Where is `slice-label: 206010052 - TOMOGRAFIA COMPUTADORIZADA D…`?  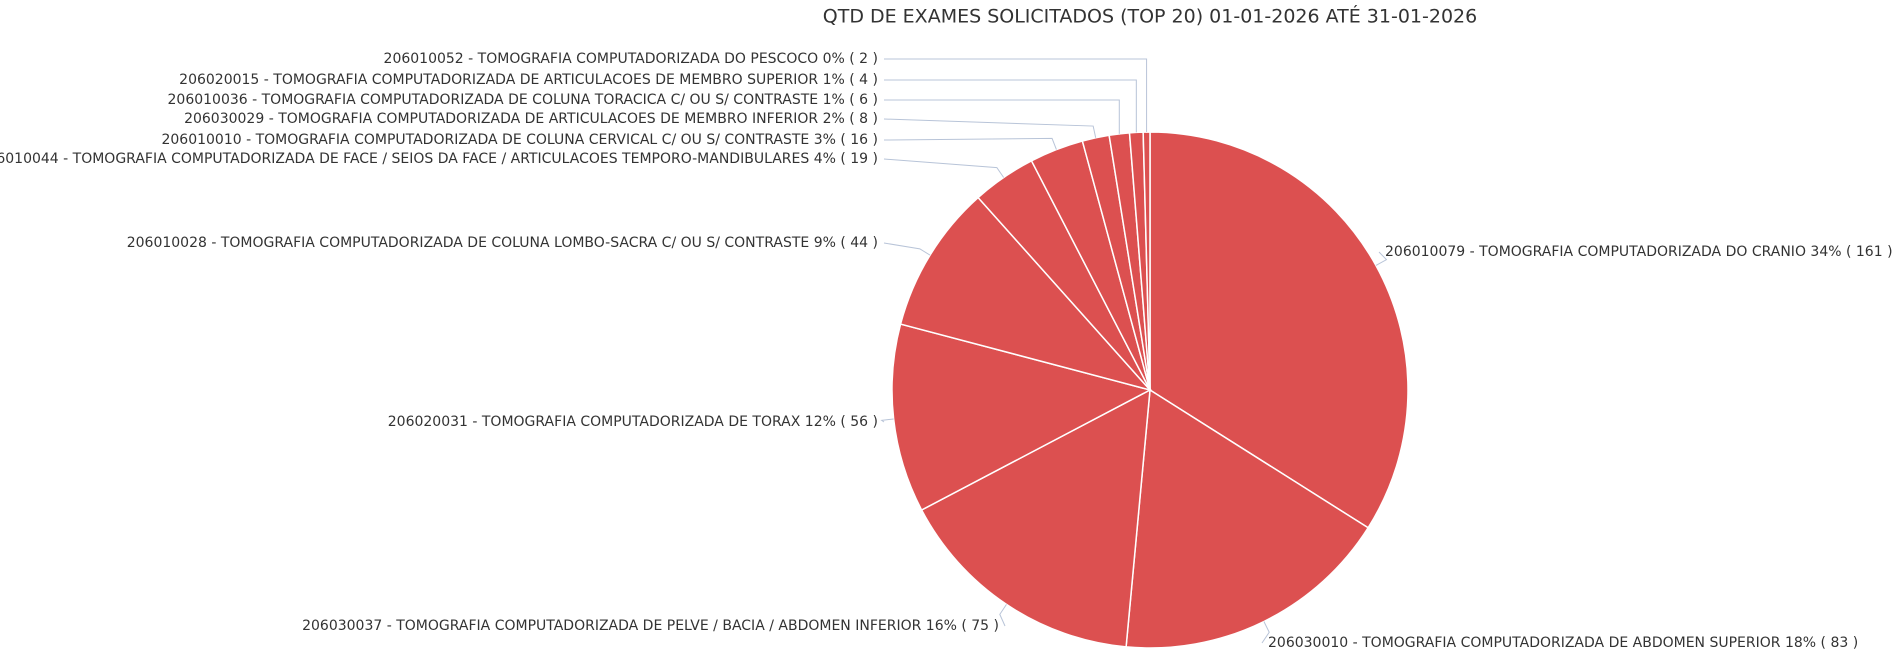 slice-label: 206010052 - TOMOGRAFIA COMPUTADORIZADA D… is located at coordinates (631, 59).